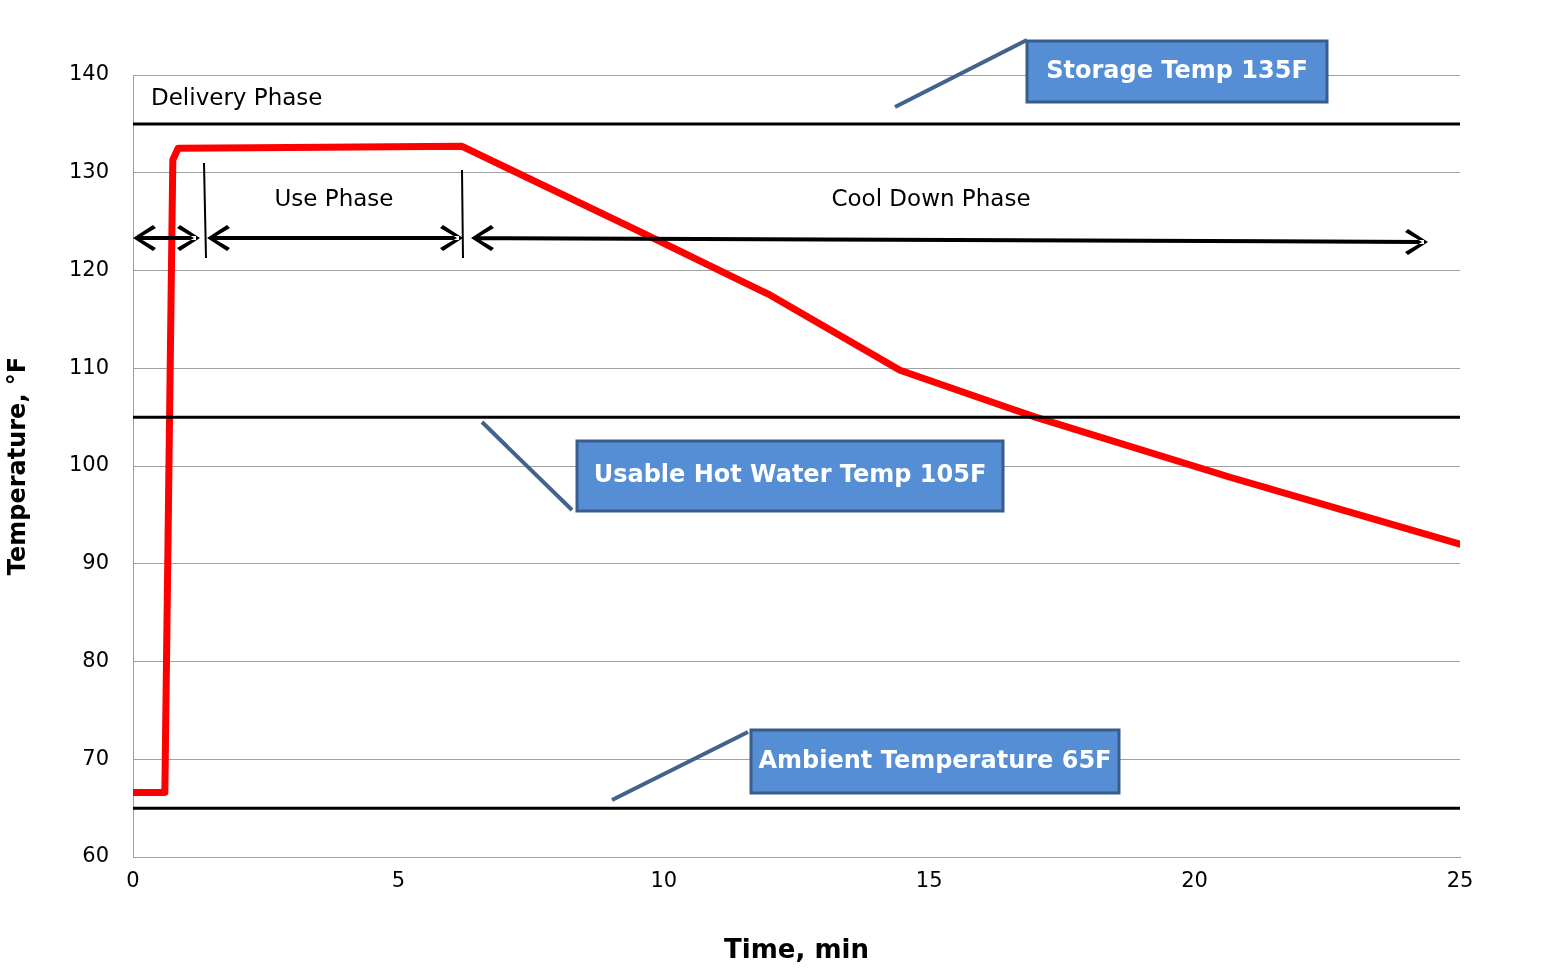 The width and height of the screenshot is (1554, 971). I want to click on y-axis-title: Temperature, °F, so click(16, 466).